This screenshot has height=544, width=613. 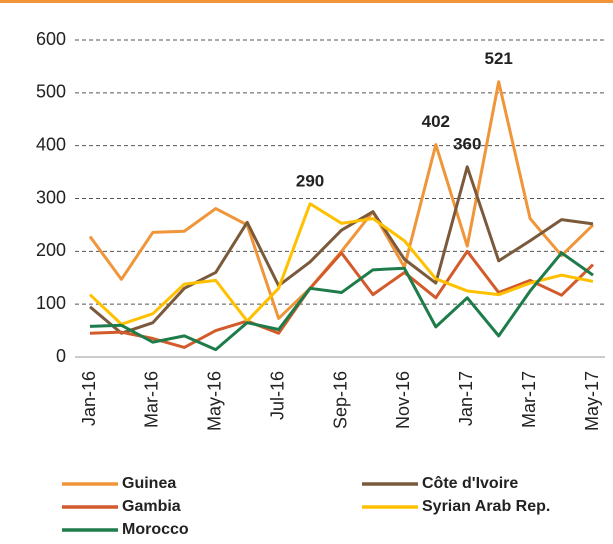 I want to click on data-label: 360, so click(x=467, y=143).